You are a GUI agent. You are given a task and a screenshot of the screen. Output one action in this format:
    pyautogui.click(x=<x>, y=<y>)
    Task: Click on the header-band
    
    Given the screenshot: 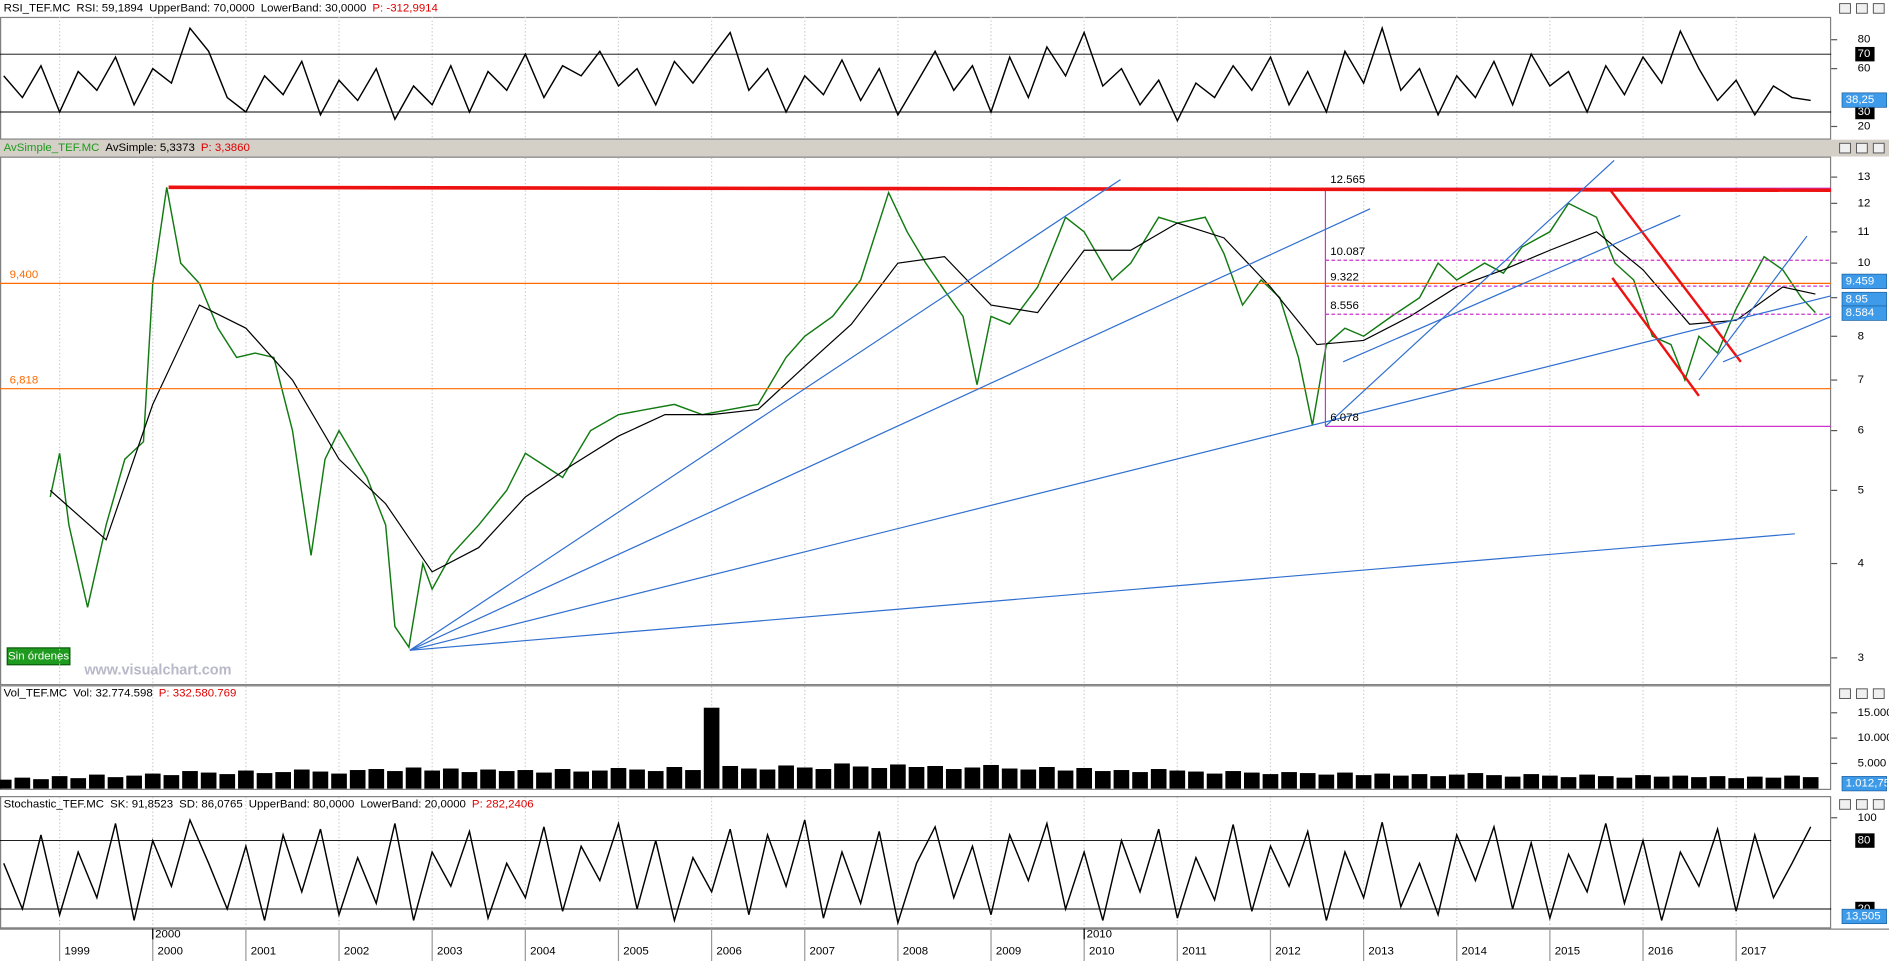 What is the action you would take?
    pyautogui.click(x=944, y=148)
    